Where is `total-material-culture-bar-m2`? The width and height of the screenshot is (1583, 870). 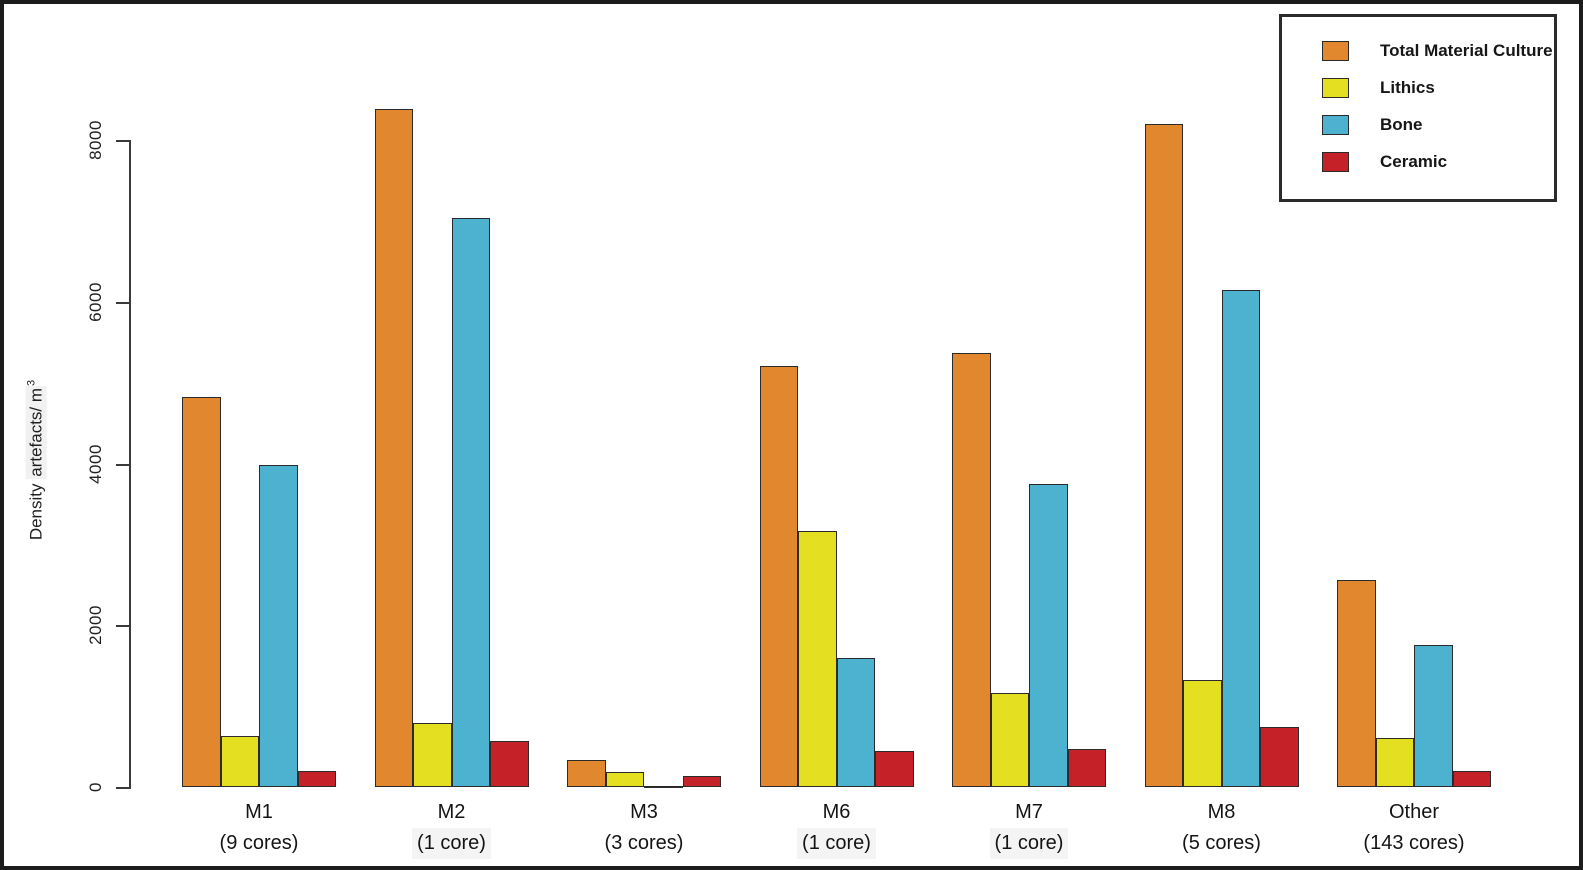 total-material-culture-bar-m2 is located at coordinates (393, 448).